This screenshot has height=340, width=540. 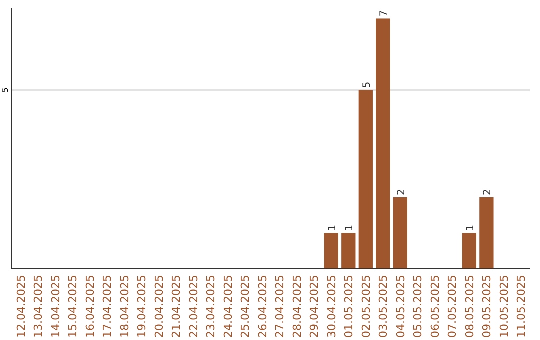 What do you see at coordinates (367, 85) in the screenshot?
I see `data-label: 5` at bounding box center [367, 85].